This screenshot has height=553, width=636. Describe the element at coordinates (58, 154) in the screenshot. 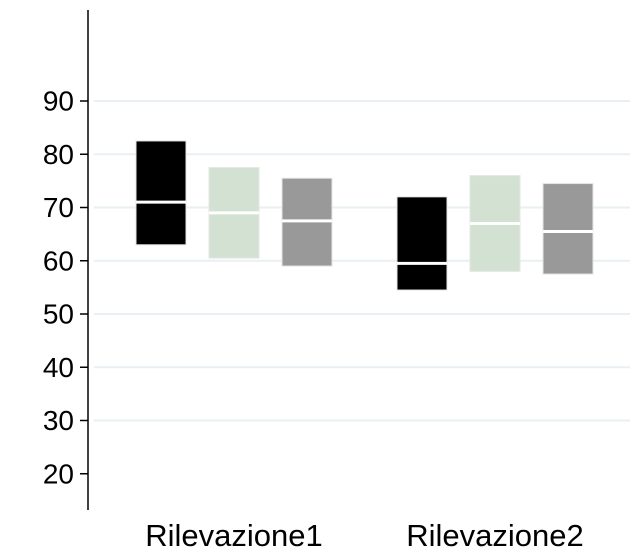

I see `y-tick-label-80: 80` at that location.